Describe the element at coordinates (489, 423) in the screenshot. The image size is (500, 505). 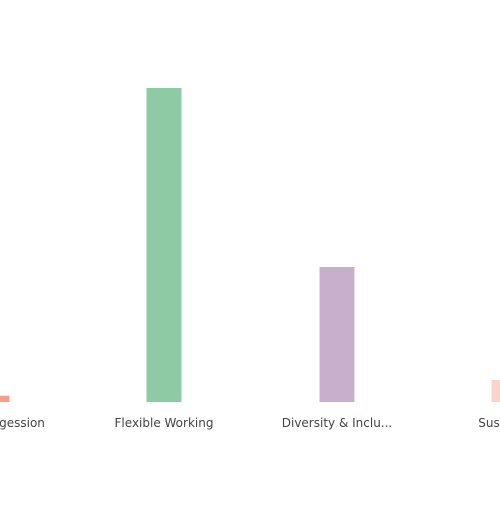
I see `x-tick-label: Susta` at that location.